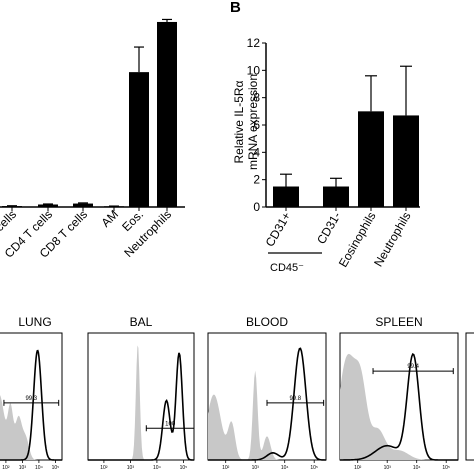  I want to click on gate-value: 99.3, so click(31, 399).